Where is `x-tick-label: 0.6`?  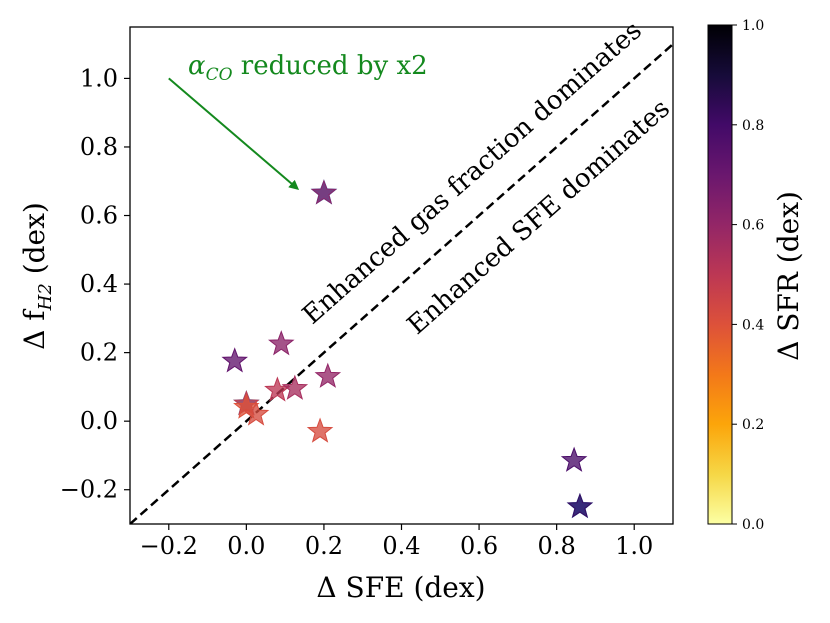
x-tick-label: 0.6 is located at coordinates (479, 546).